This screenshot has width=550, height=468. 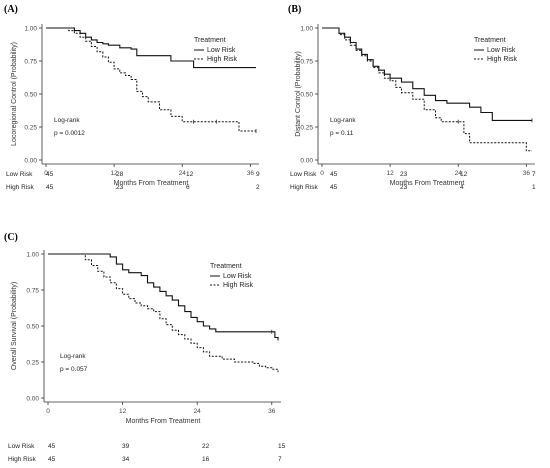 What do you see at coordinates (120, 174) in the screenshot?
I see `risk-table-cell: 28` at bounding box center [120, 174].